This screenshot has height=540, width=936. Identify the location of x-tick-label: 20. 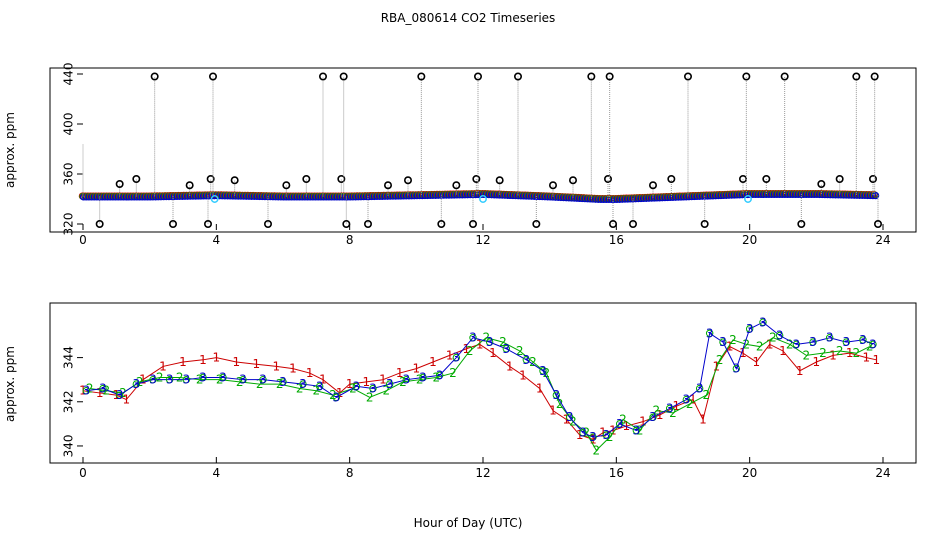
(749, 240).